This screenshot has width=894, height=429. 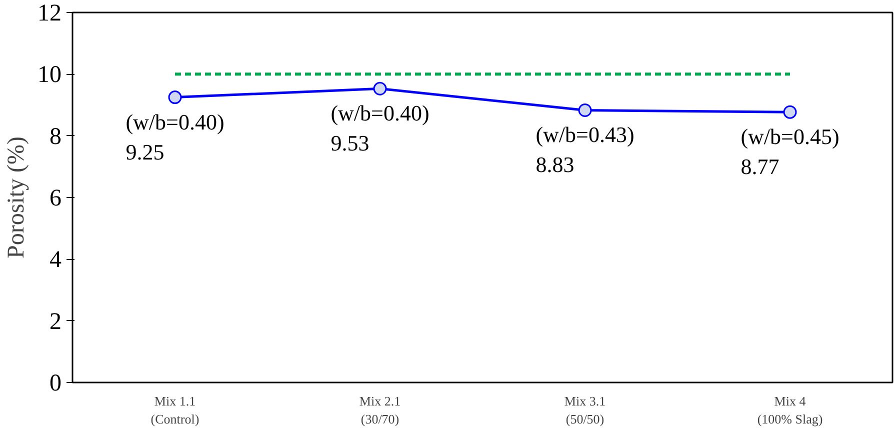 I want to click on y-tick-label: 8, so click(x=56, y=137).